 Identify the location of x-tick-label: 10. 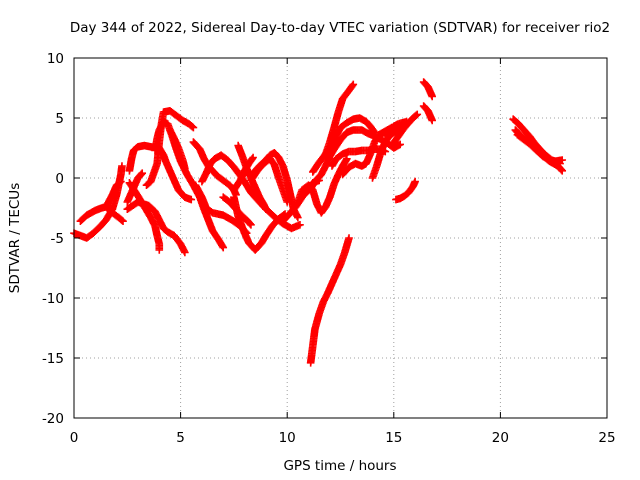
(287, 438).